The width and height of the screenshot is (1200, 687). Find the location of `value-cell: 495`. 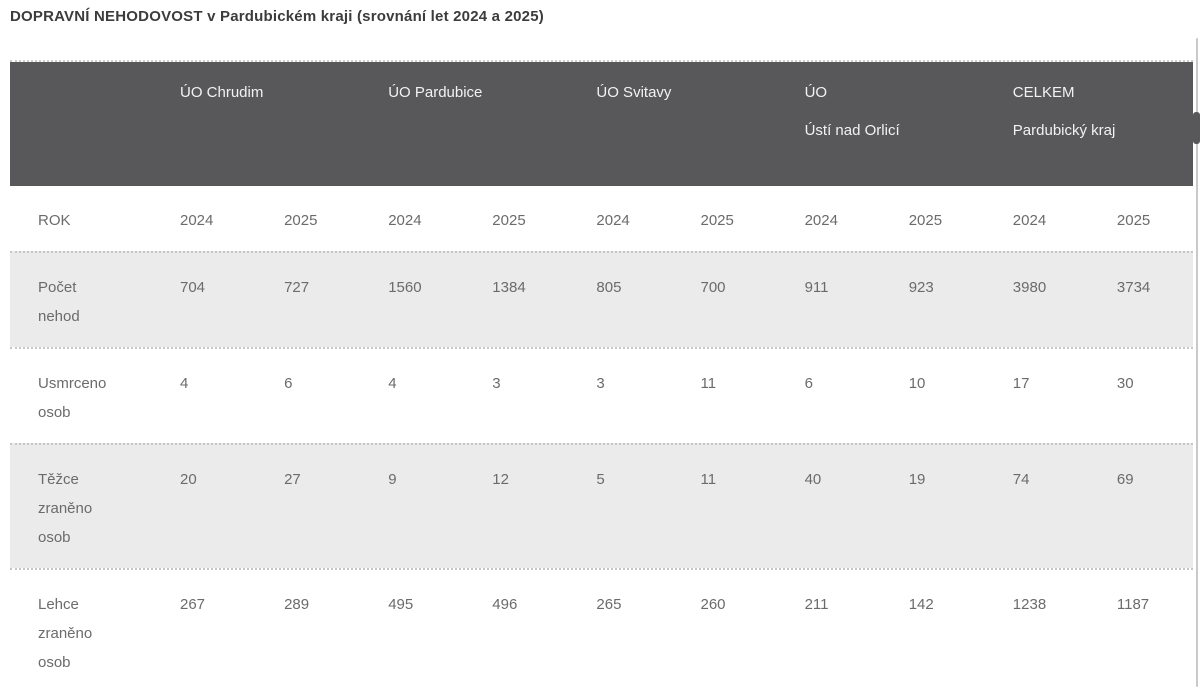

value-cell: 495 is located at coordinates (401, 604).